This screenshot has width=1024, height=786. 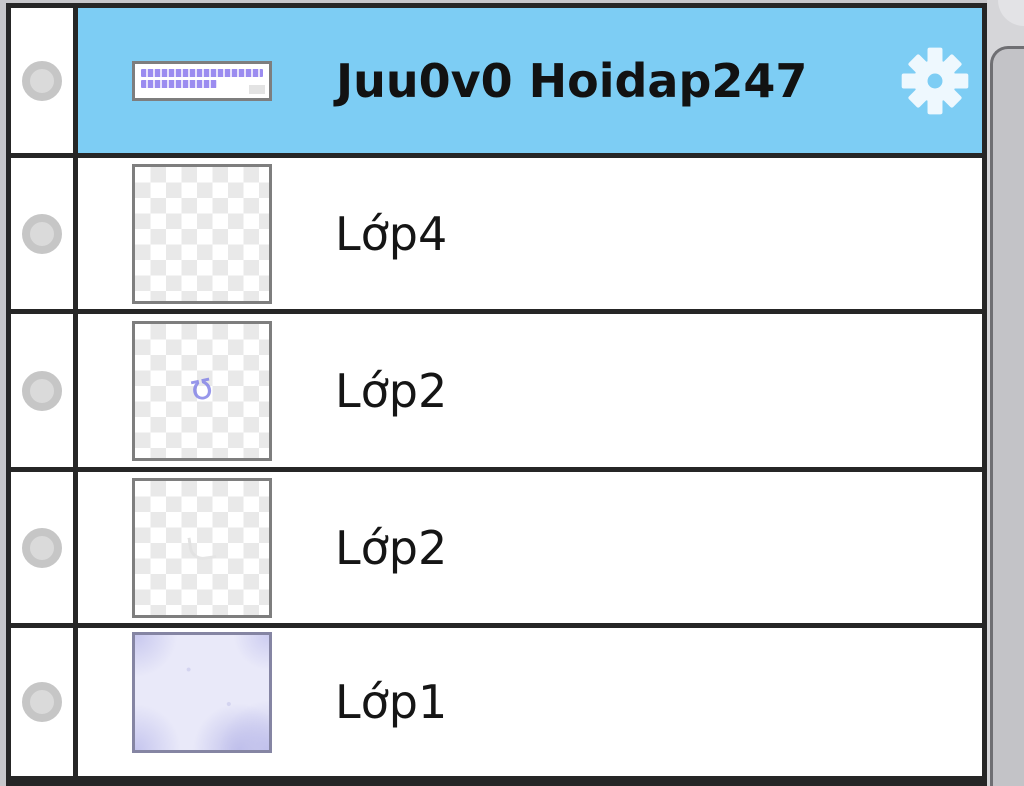 I want to click on thumbnail-doodle: ʊ, so click(x=201, y=387).